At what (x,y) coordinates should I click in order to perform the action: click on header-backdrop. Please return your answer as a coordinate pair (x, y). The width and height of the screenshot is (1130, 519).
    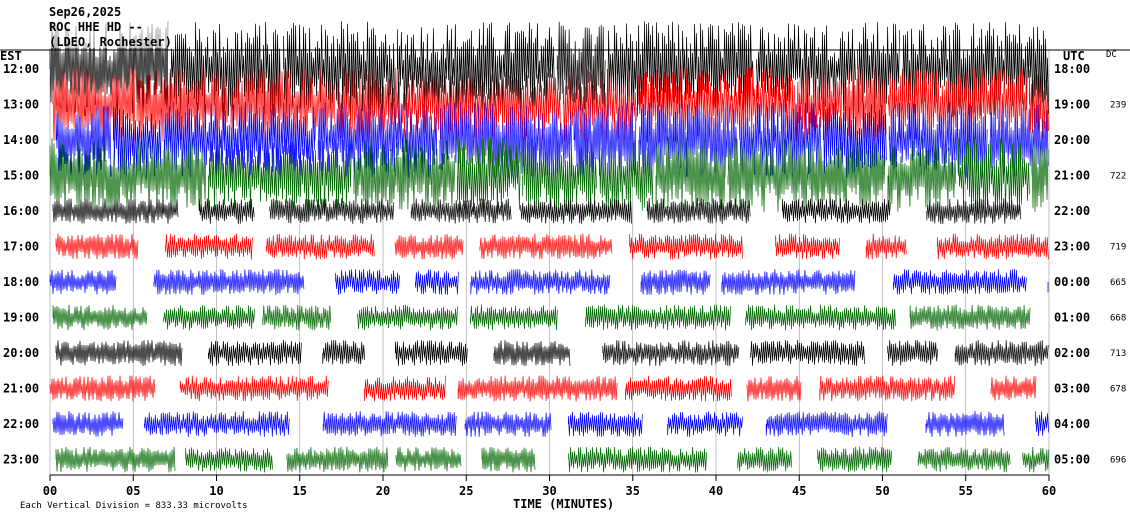
    Looking at the image, I should click on (110, 25).